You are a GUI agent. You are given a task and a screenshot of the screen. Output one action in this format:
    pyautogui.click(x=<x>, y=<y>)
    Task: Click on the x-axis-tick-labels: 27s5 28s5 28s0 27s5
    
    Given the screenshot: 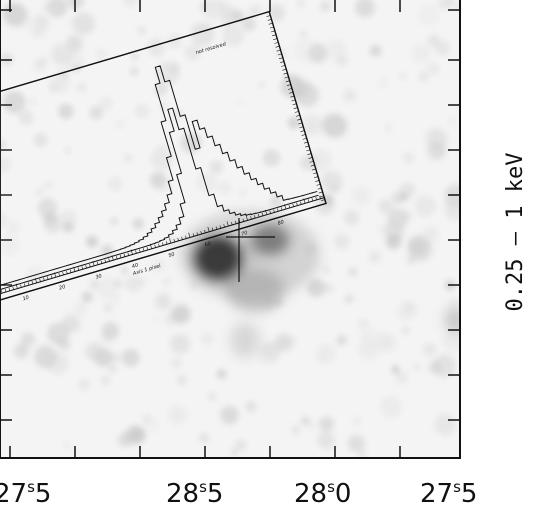 What is the action you would take?
    pyautogui.click(x=238, y=493)
    